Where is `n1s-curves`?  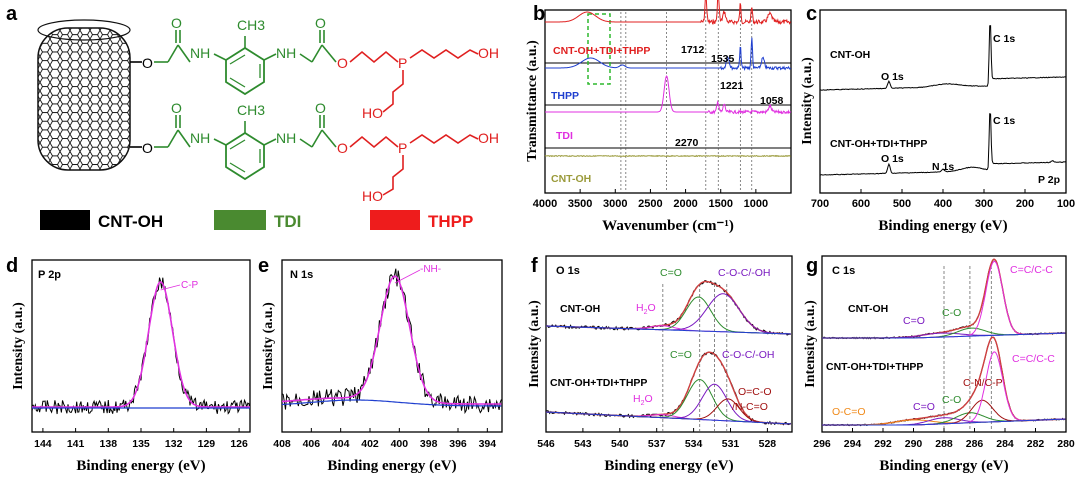 n1s-curves is located at coordinates (391, 341).